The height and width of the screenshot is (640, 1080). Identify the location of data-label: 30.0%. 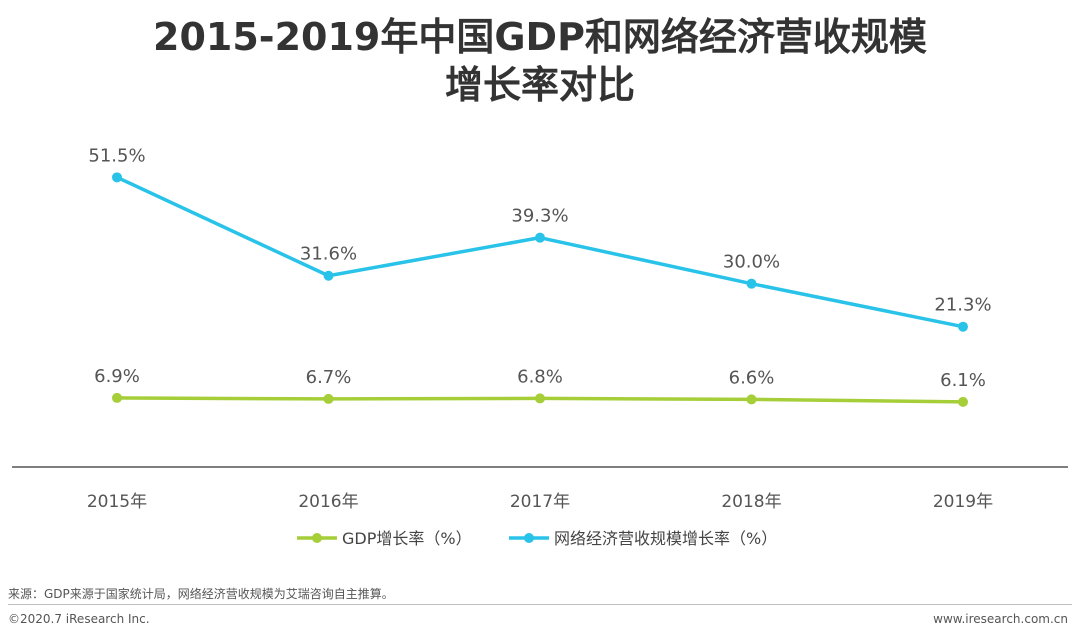
(751, 262).